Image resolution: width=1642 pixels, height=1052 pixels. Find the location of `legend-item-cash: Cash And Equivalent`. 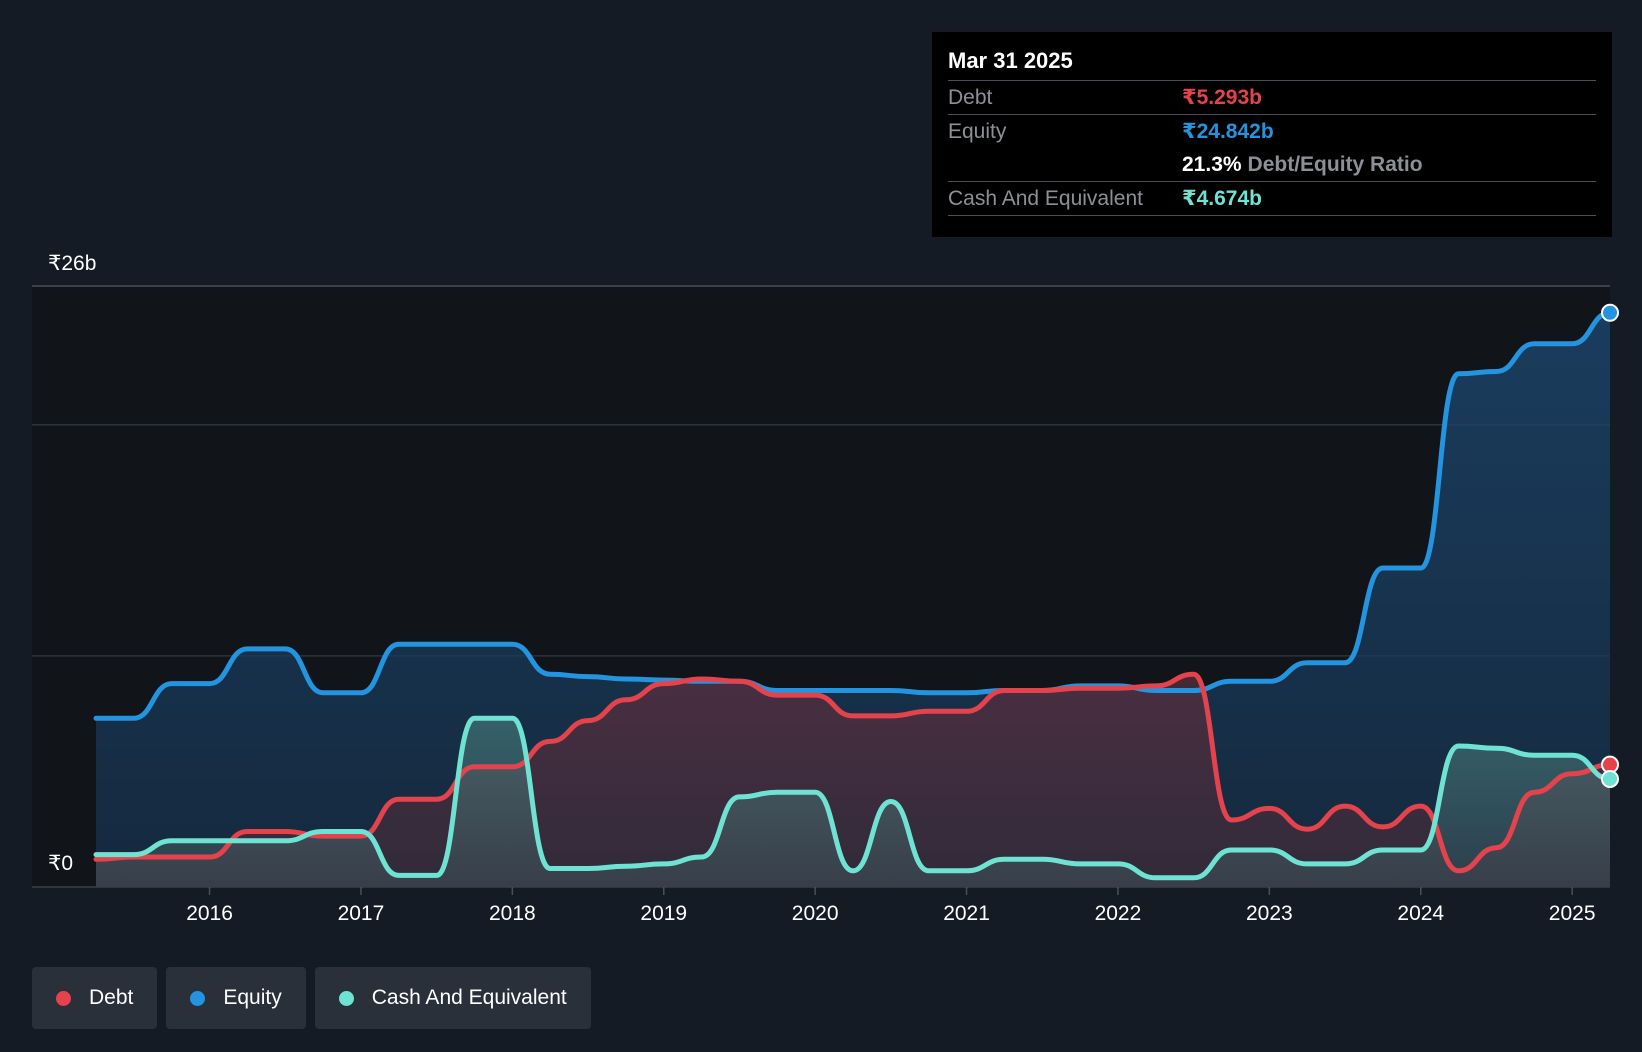

legend-item-cash: Cash And Equivalent is located at coordinates (452, 998).